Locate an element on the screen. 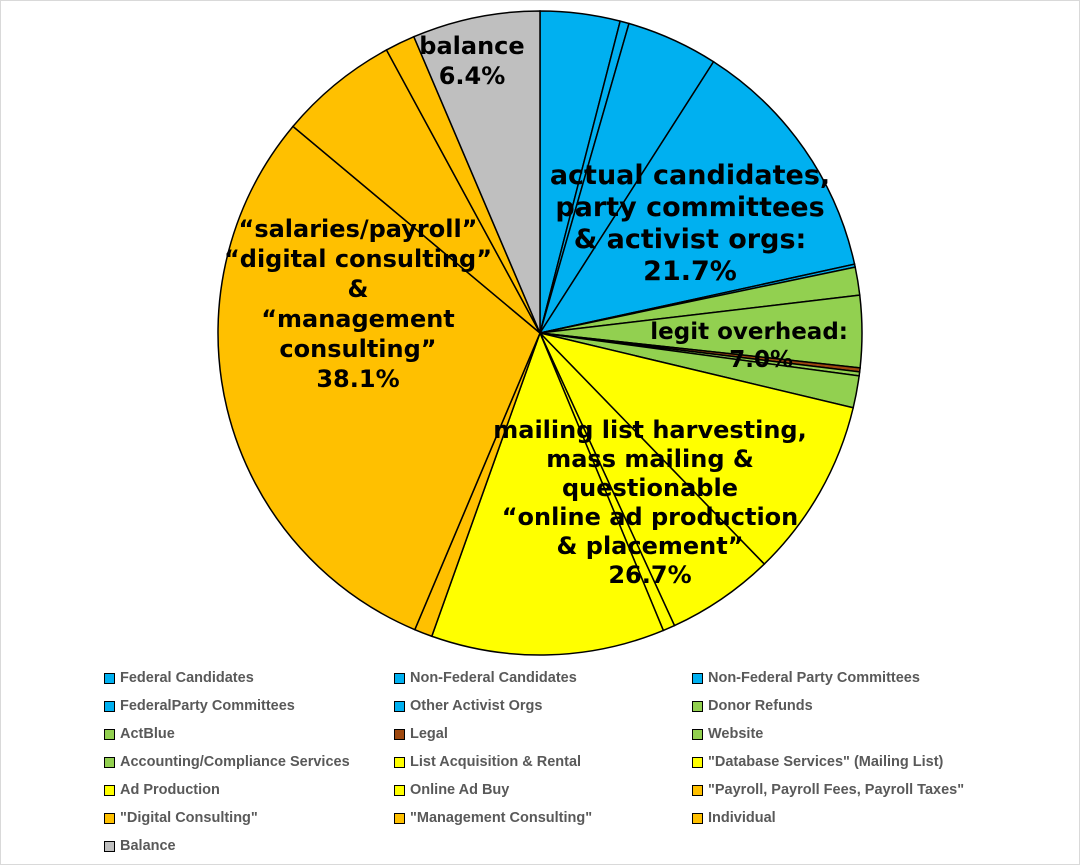 The height and width of the screenshot is (865, 1080). legend-label: "Payroll, Payroll Fees, Payroll Taxes" is located at coordinates (836, 790).